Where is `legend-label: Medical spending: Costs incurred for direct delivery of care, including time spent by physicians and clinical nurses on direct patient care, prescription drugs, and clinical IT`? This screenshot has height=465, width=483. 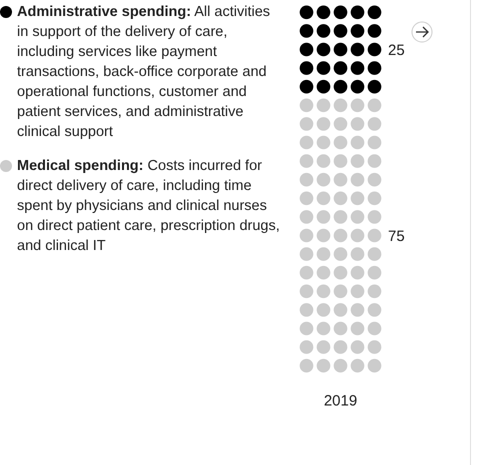
legend-label: Medical spending: Costs incurred for direct delivery of care, including time spent by physicians and clinical nurses on direct patient care, prescription drugs, and clinical IT is located at coordinates (149, 206).